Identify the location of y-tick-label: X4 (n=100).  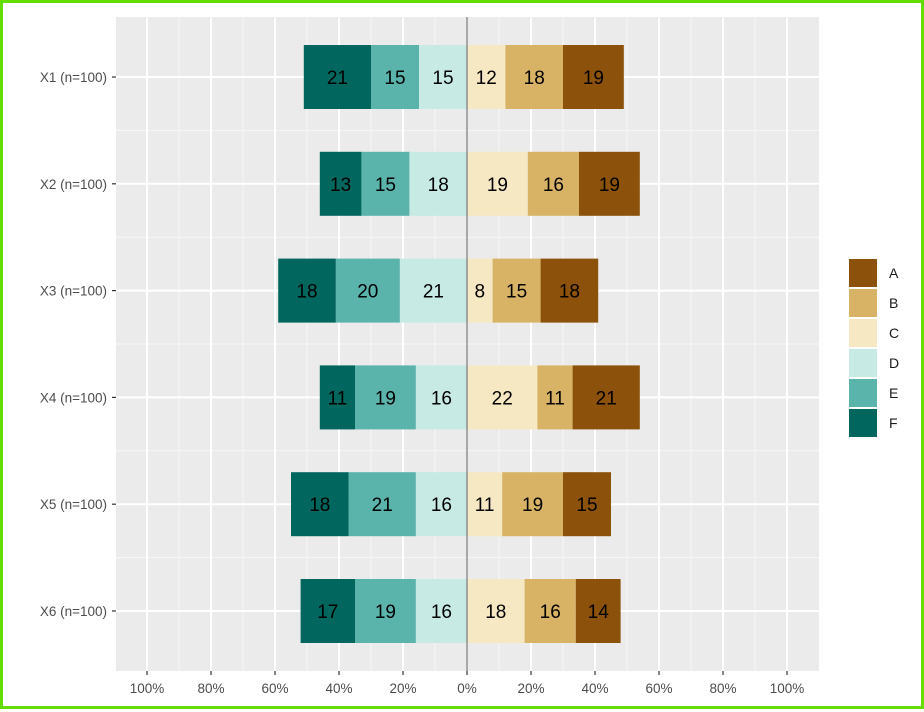
(73, 397).